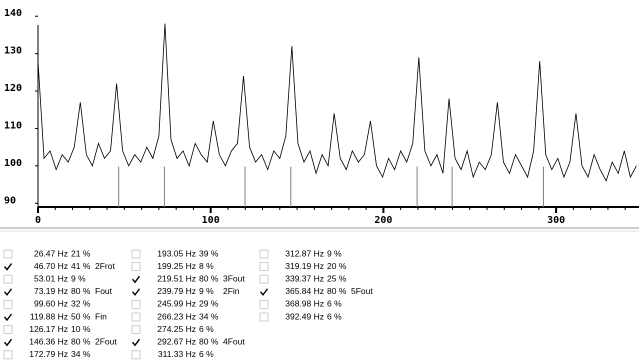  I want to click on peak-frequency: 266.23 Hz, so click(176, 316).